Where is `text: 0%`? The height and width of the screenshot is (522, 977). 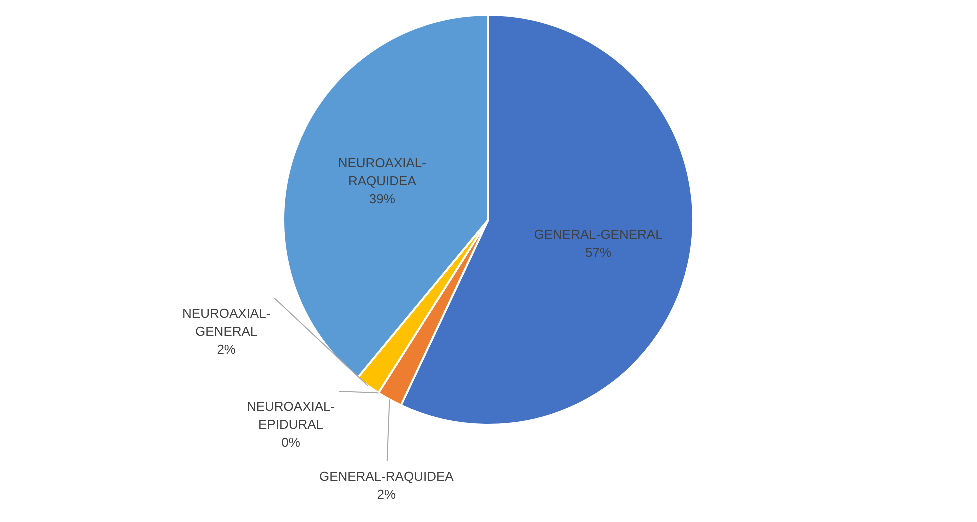
text: 0% is located at coordinates (291, 442).